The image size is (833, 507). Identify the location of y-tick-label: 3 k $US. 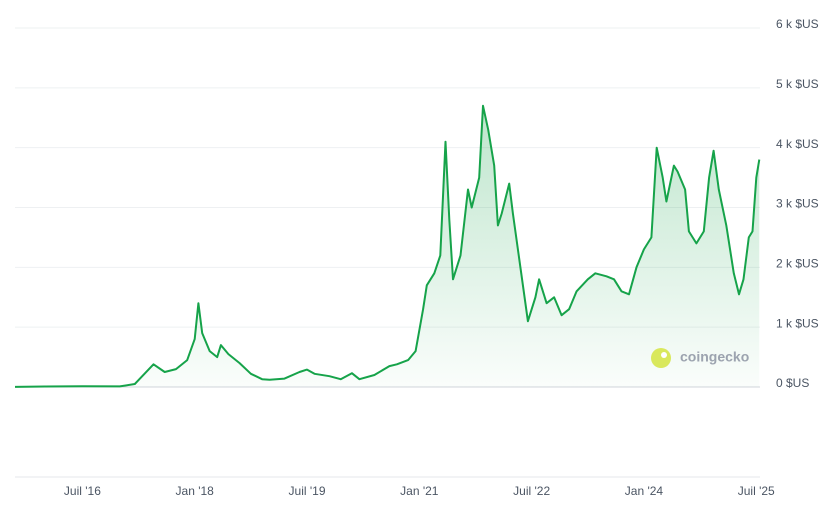
(797, 204).